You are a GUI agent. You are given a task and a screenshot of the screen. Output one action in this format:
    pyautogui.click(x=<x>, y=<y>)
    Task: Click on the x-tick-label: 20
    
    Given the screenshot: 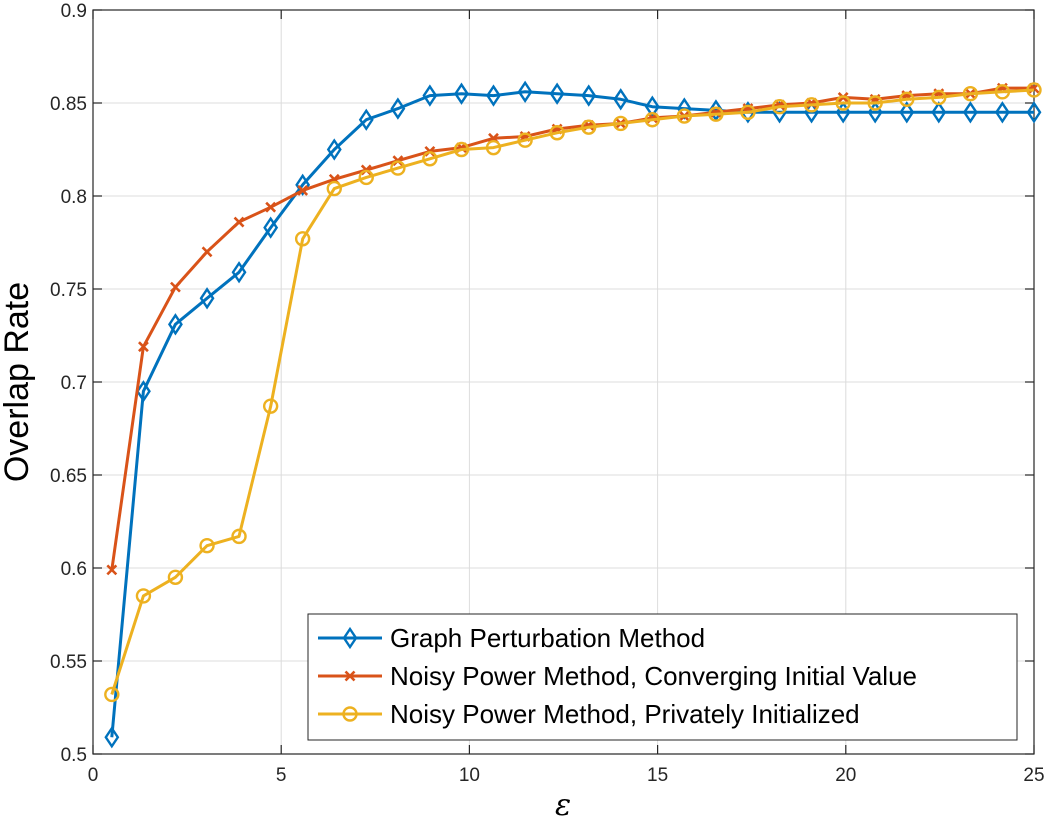 What is the action you would take?
    pyautogui.click(x=845, y=775)
    